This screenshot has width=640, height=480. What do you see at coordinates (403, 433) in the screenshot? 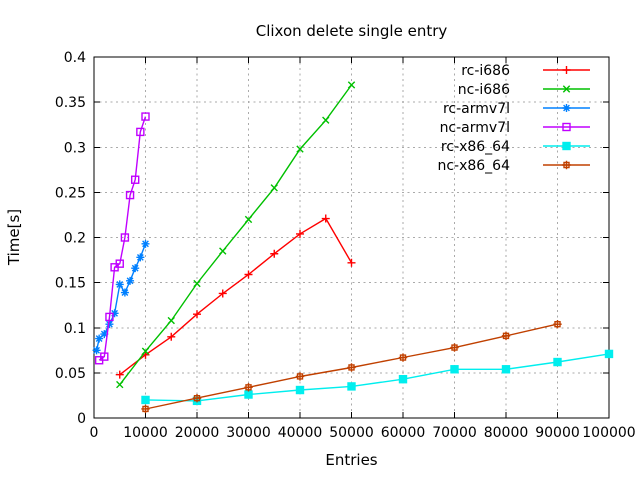
I see `x-tick-label: 60000` at bounding box center [403, 433].